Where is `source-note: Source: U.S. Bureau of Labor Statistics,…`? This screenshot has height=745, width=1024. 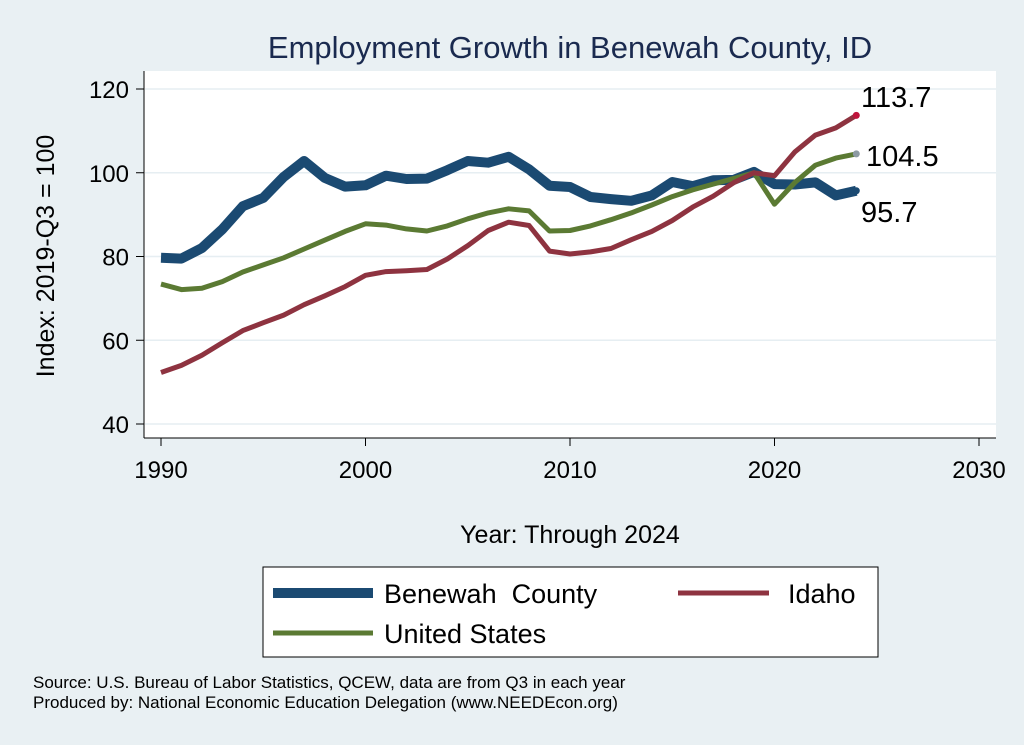
source-note: Source: U.S. Bureau of Labor Statistics,… is located at coordinates (329, 682).